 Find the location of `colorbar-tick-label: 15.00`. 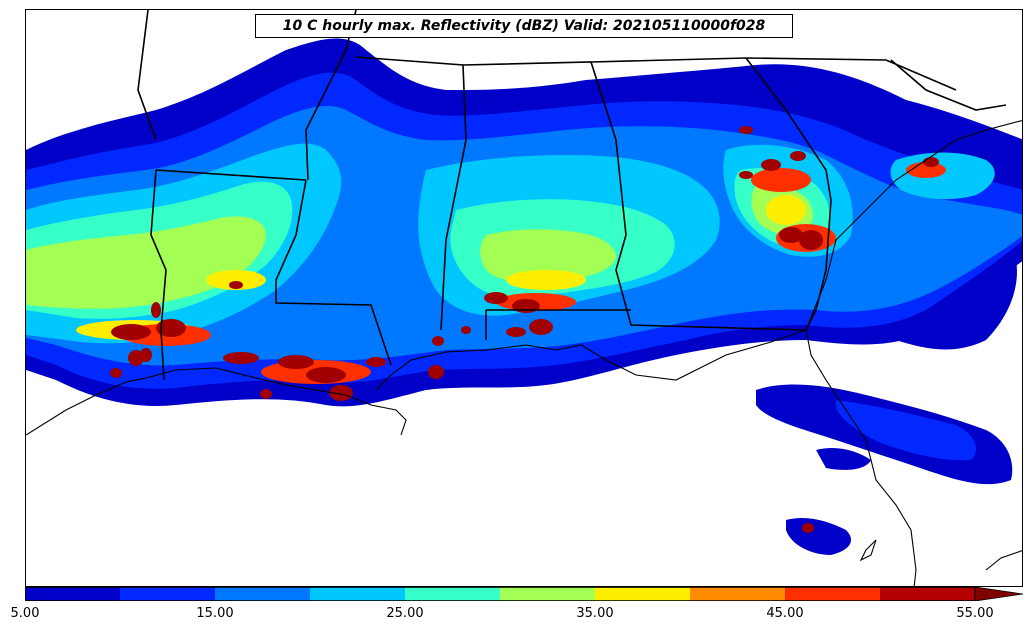

colorbar-tick-label: 15.00 is located at coordinates (215, 613).